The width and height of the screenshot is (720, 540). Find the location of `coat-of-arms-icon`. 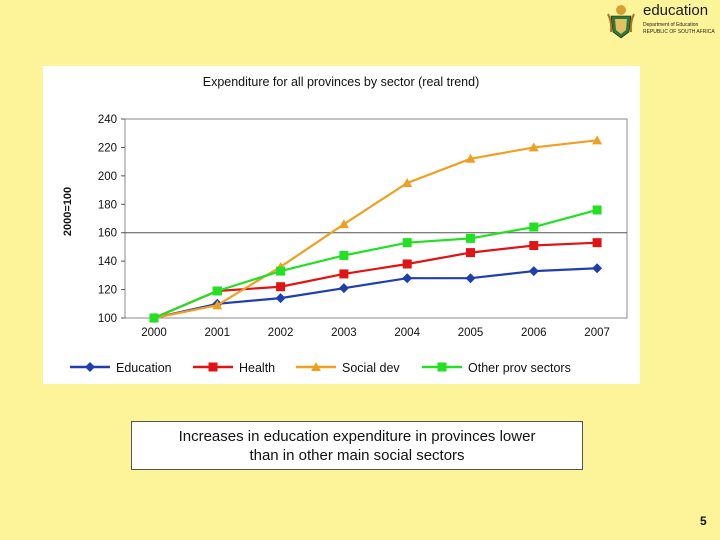

coat-of-arms-icon is located at coordinates (621, 22).